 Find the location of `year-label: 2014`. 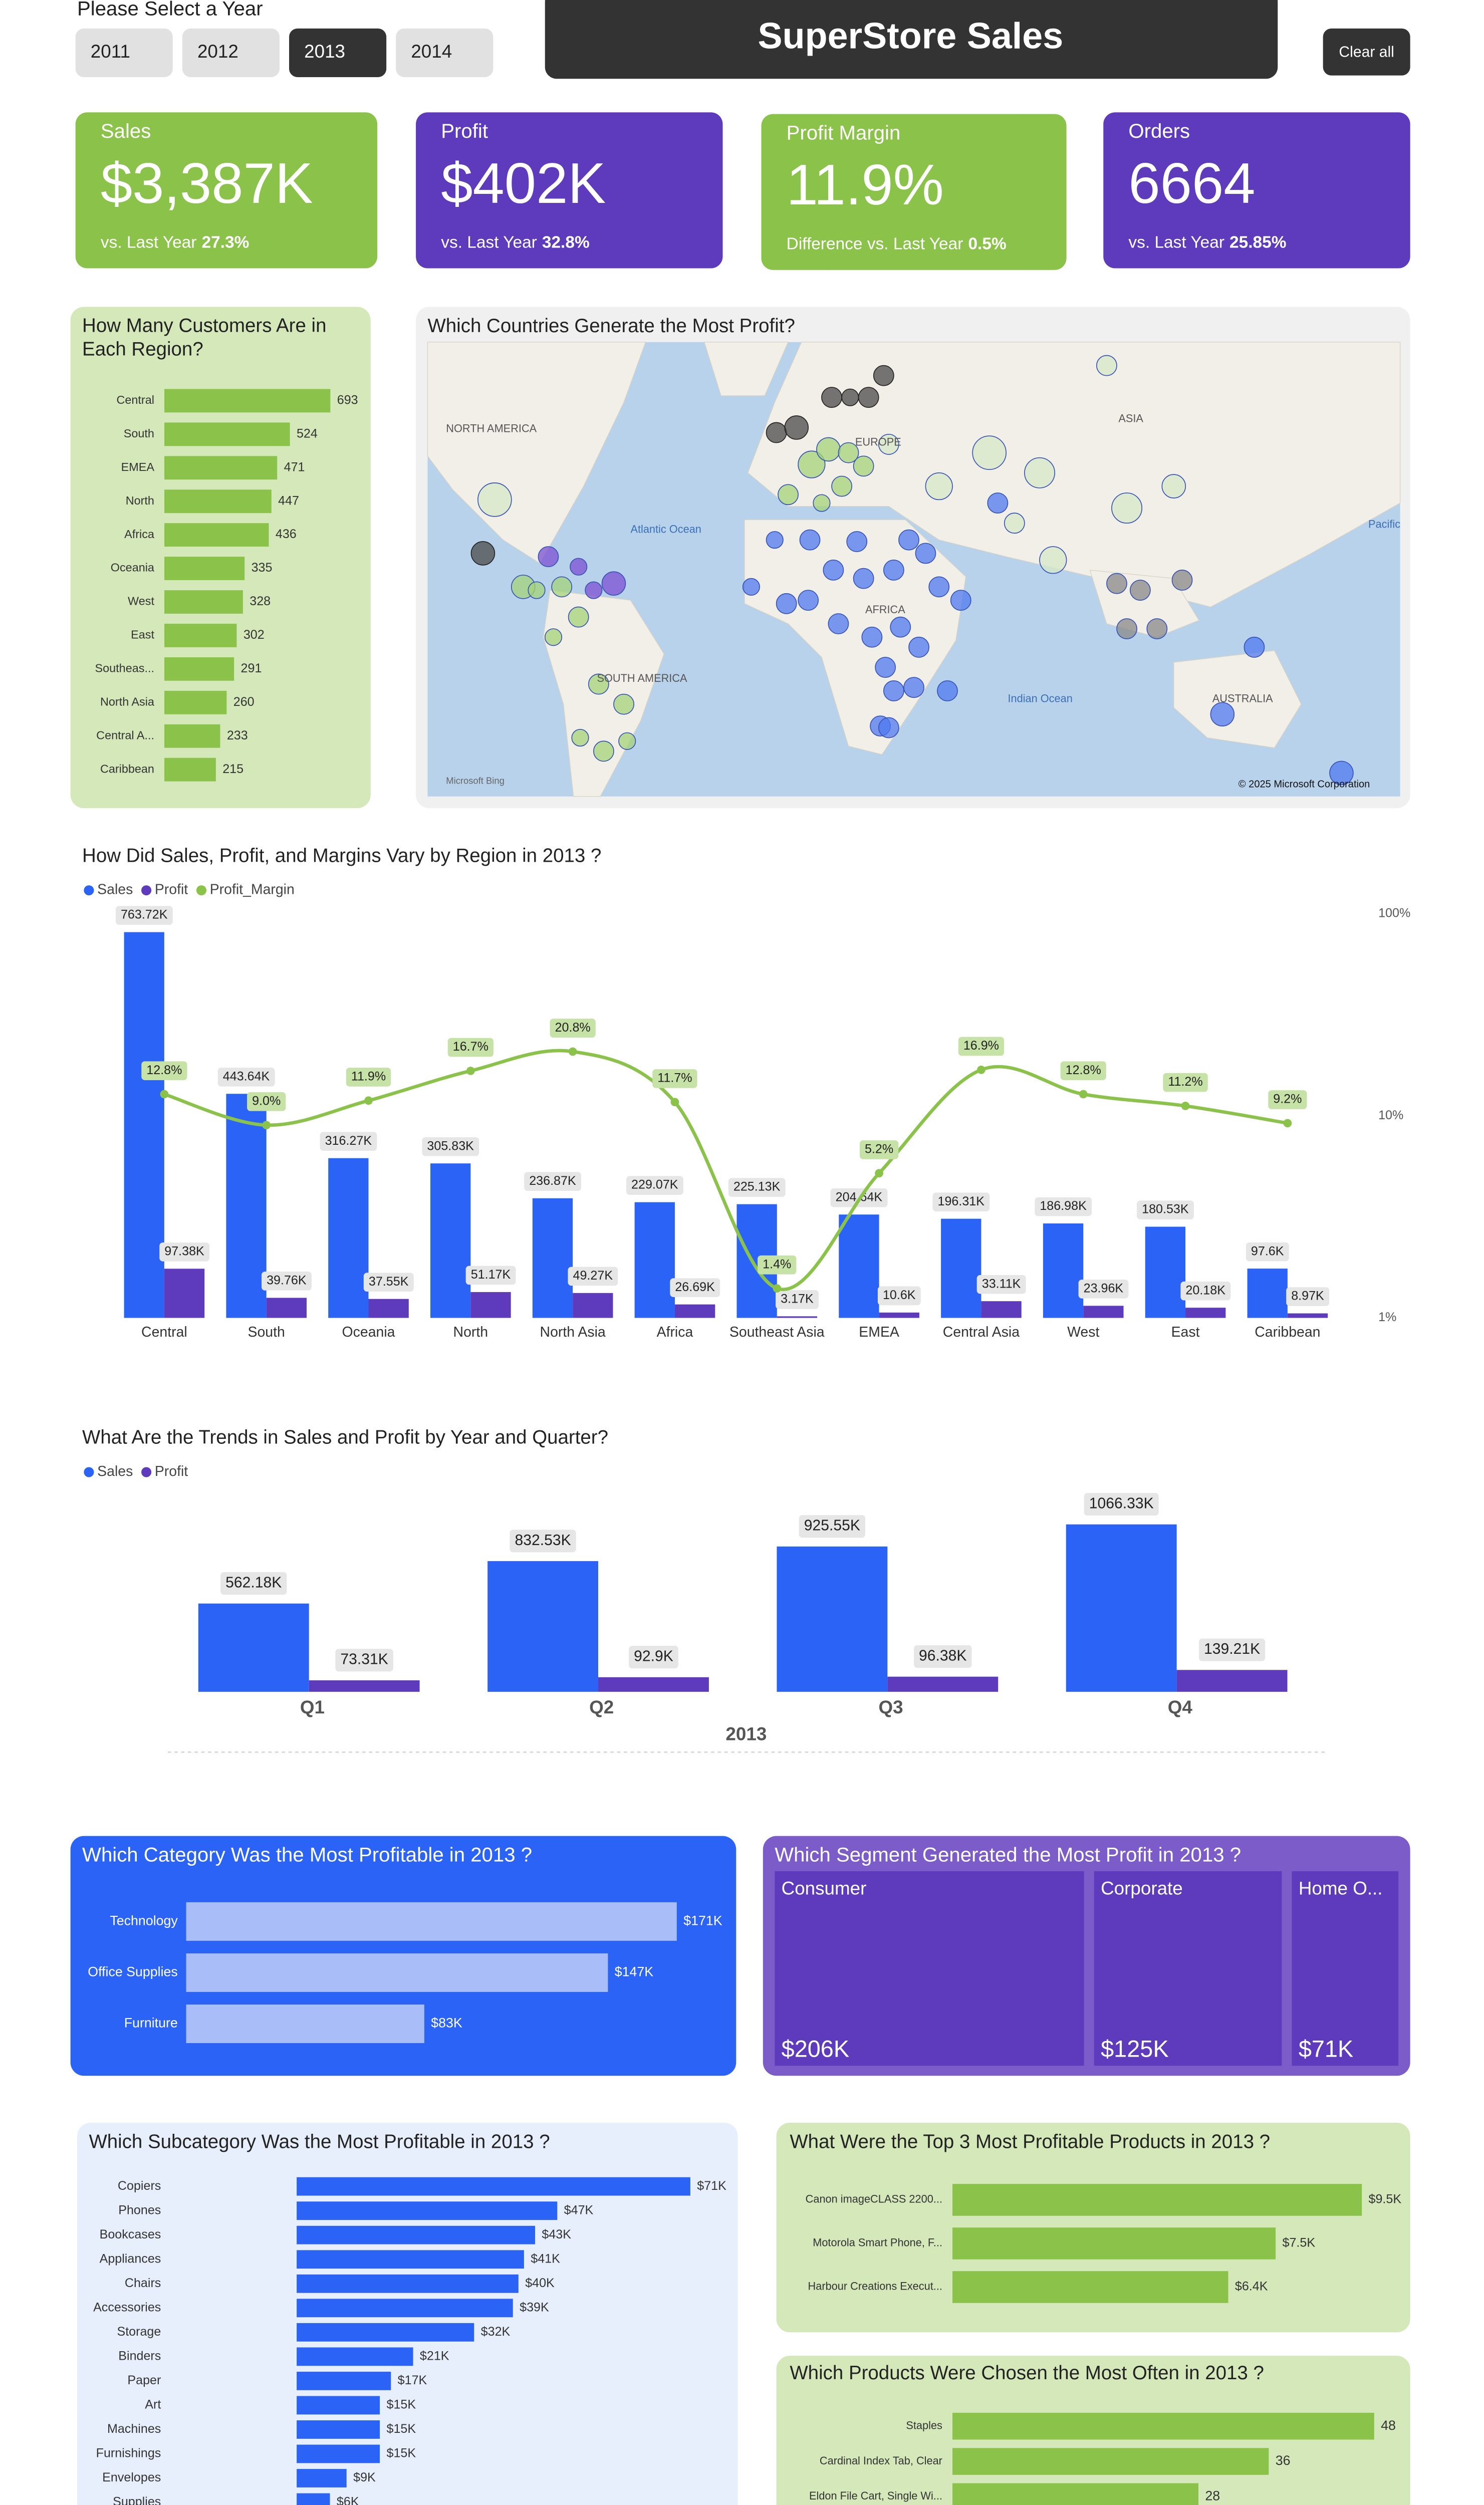

year-label: 2014 is located at coordinates (431, 51).